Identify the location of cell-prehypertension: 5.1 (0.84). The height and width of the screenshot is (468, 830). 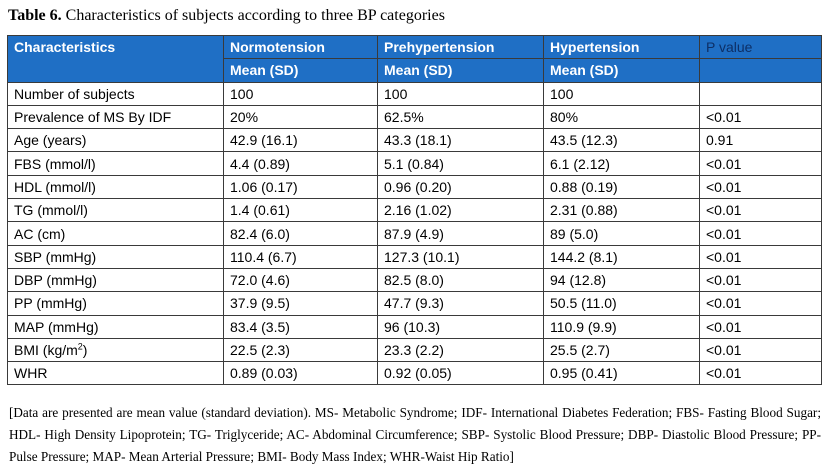
(460, 163).